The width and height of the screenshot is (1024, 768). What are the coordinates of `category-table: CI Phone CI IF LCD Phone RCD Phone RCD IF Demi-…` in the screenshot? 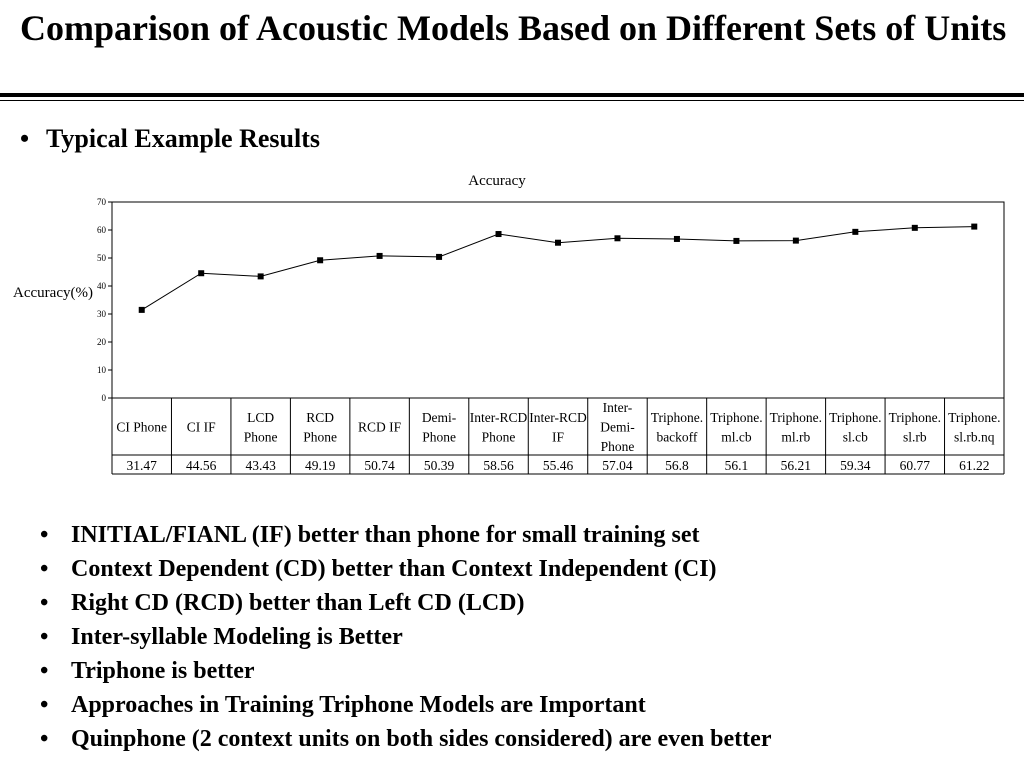 It's located at (558, 436).